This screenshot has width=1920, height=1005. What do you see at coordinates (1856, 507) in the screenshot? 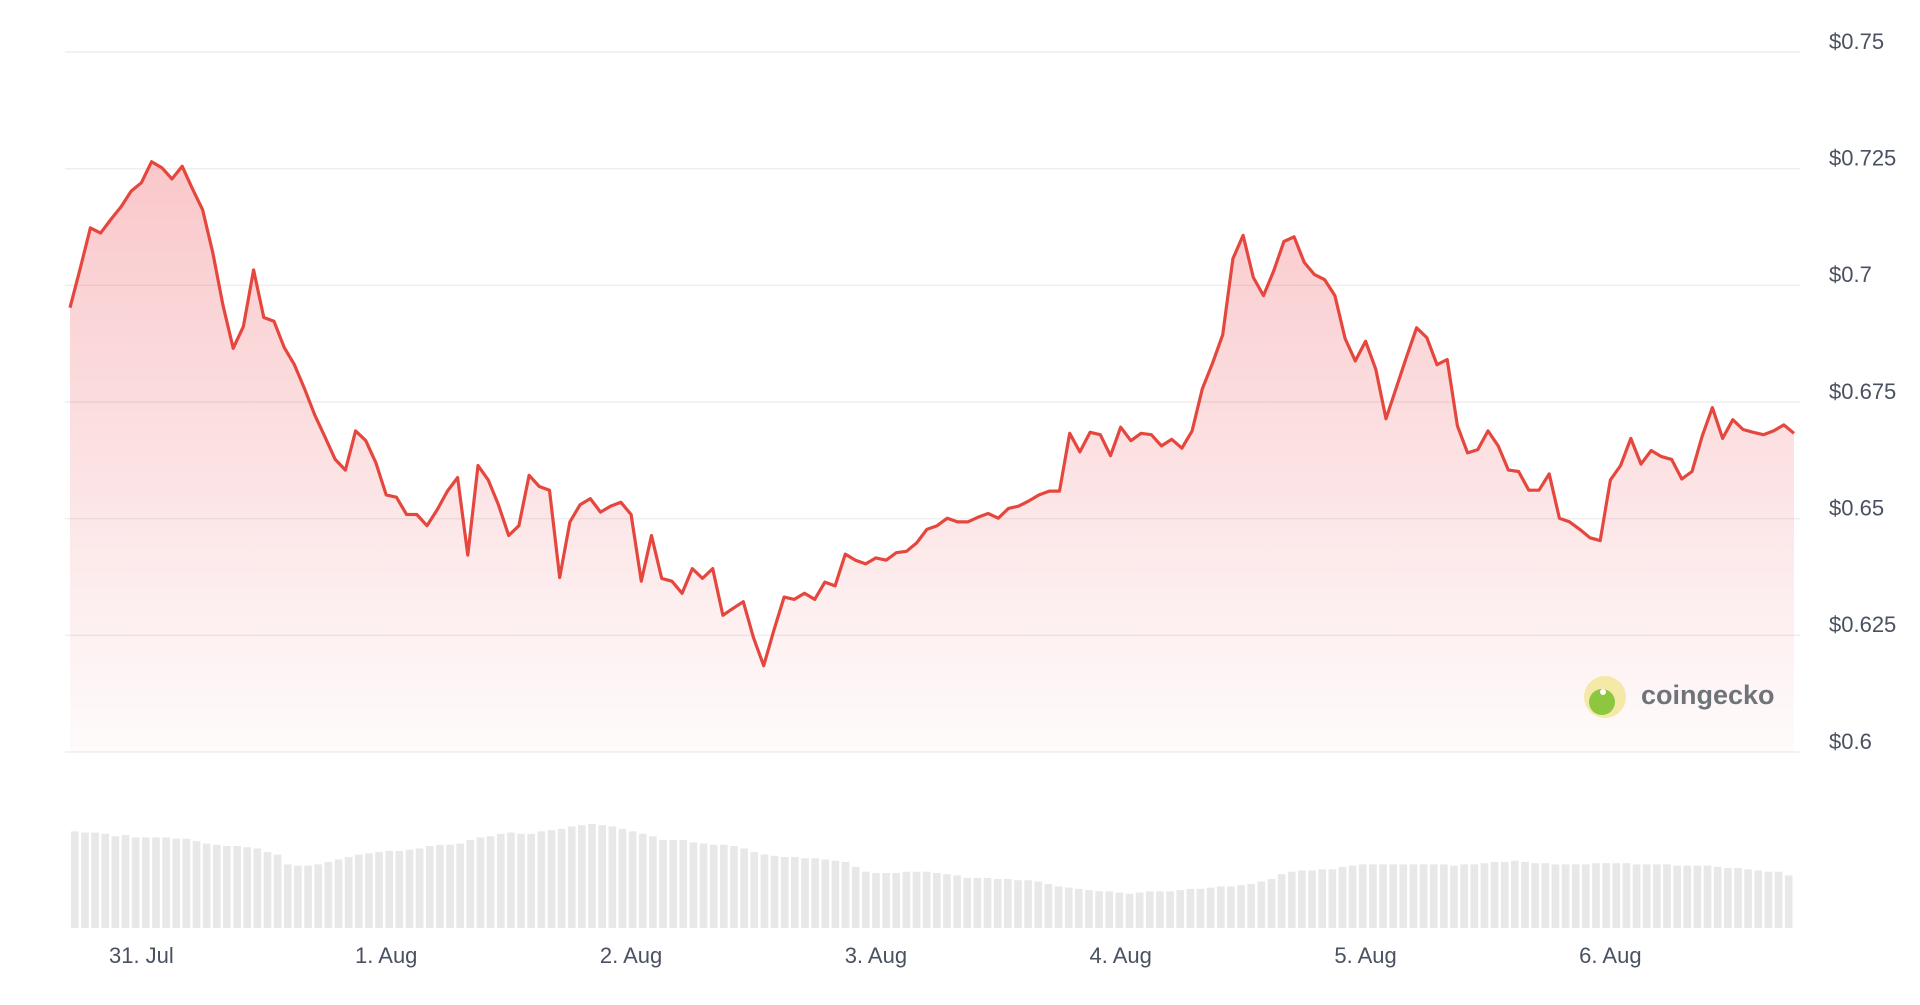
I see `y-tick-label: $0.65` at bounding box center [1856, 507].